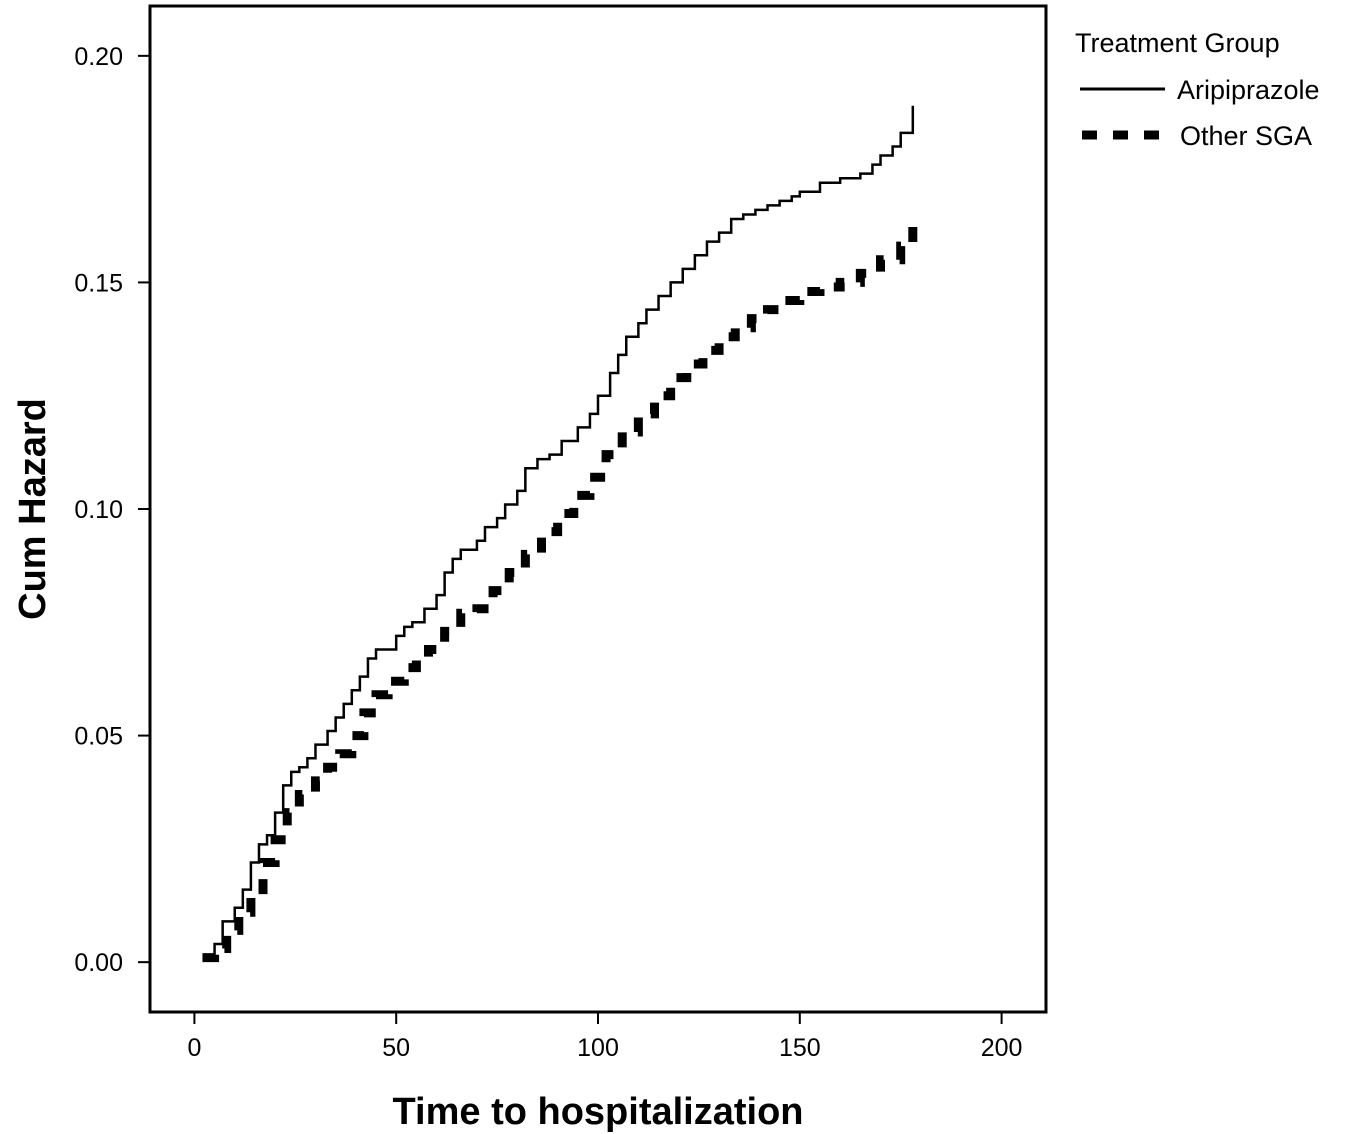 The image size is (1346, 1134). Describe the element at coordinates (396, 1048) in the screenshot. I see `x-tick-label-50: 50` at that location.